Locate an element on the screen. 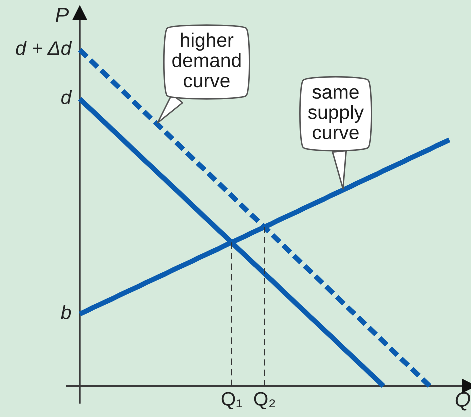 The image size is (471, 417). series-label: b is located at coordinates (66, 312).